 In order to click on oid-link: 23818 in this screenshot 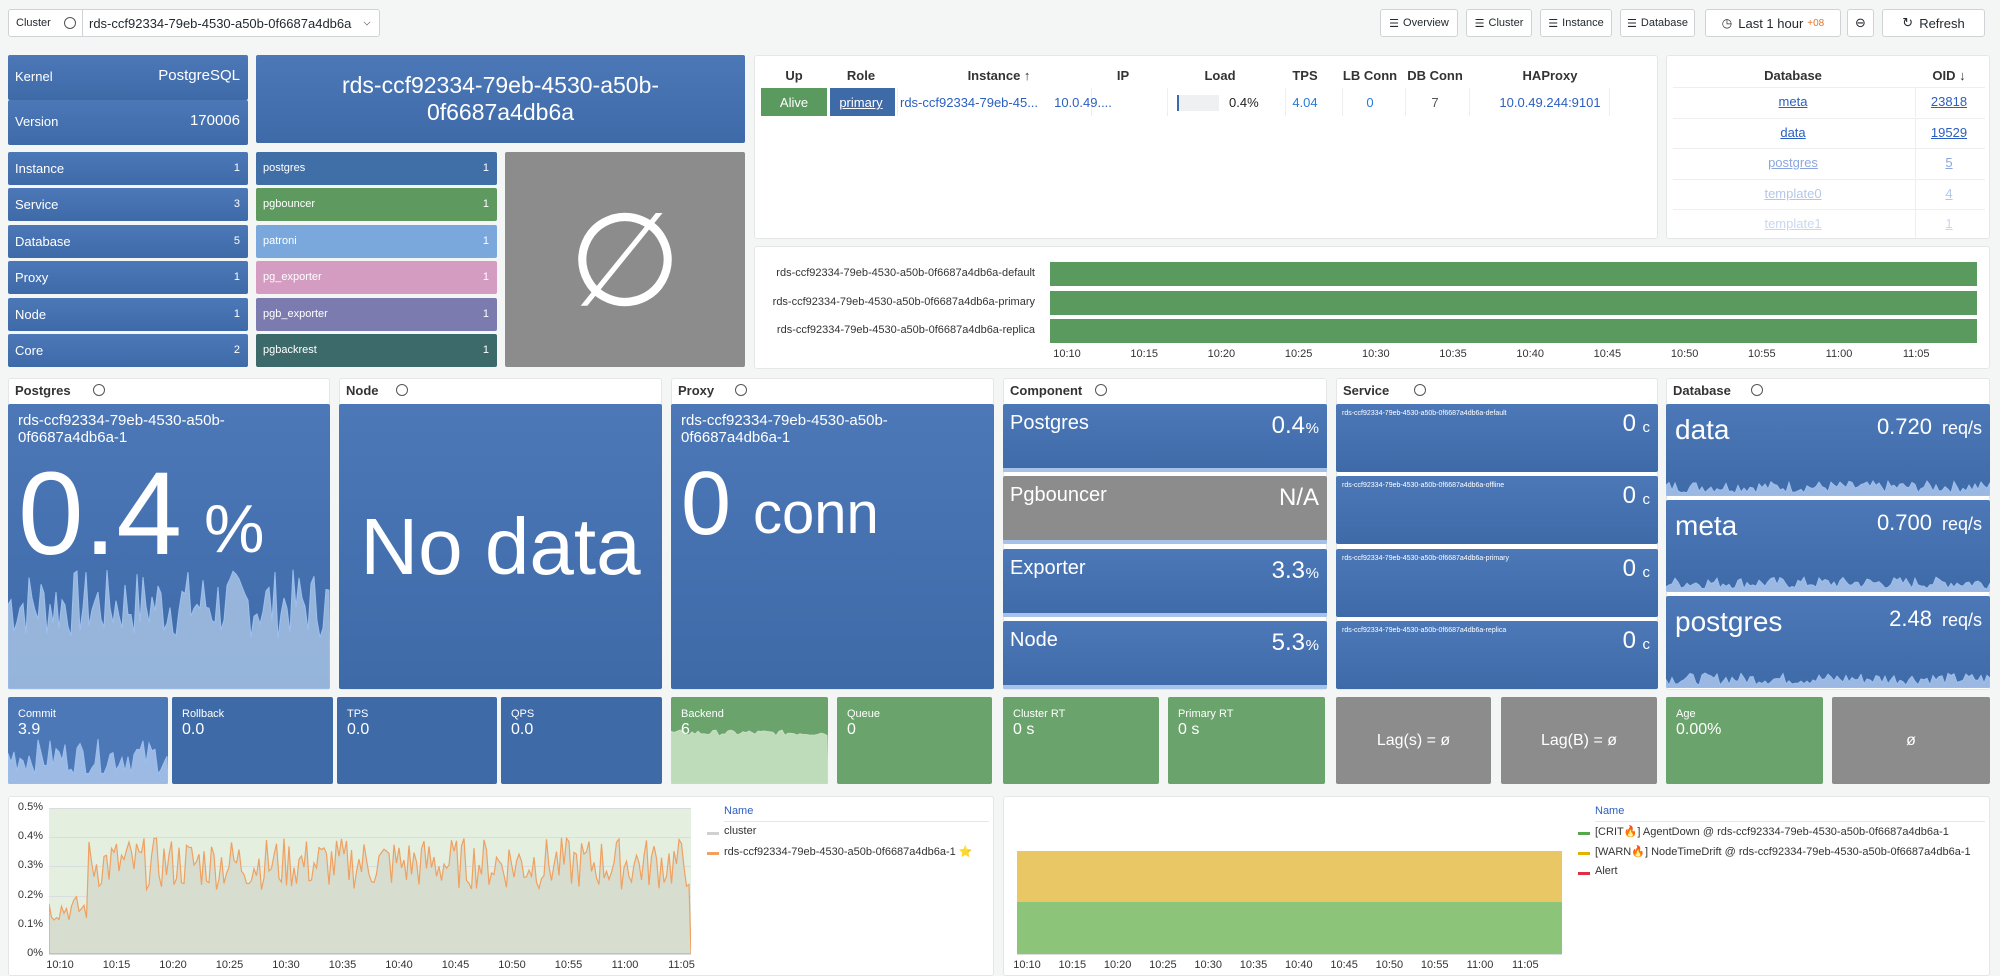, I will do `click(1949, 101)`.